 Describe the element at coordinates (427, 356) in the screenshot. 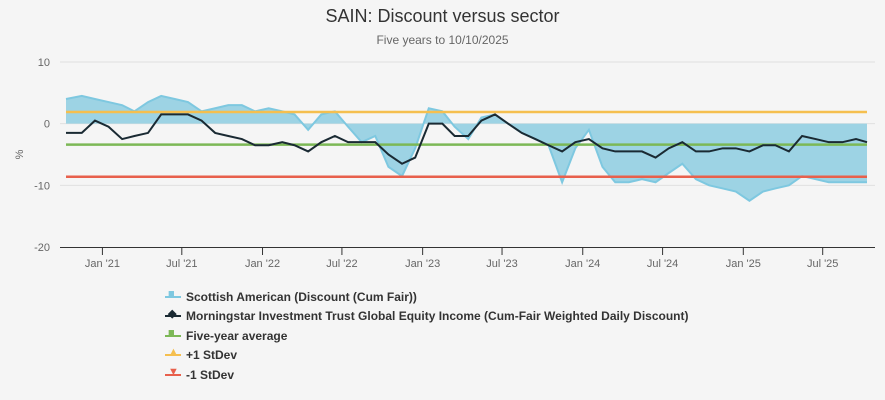

I see `legend-item: ▲ +1 StDev` at that location.